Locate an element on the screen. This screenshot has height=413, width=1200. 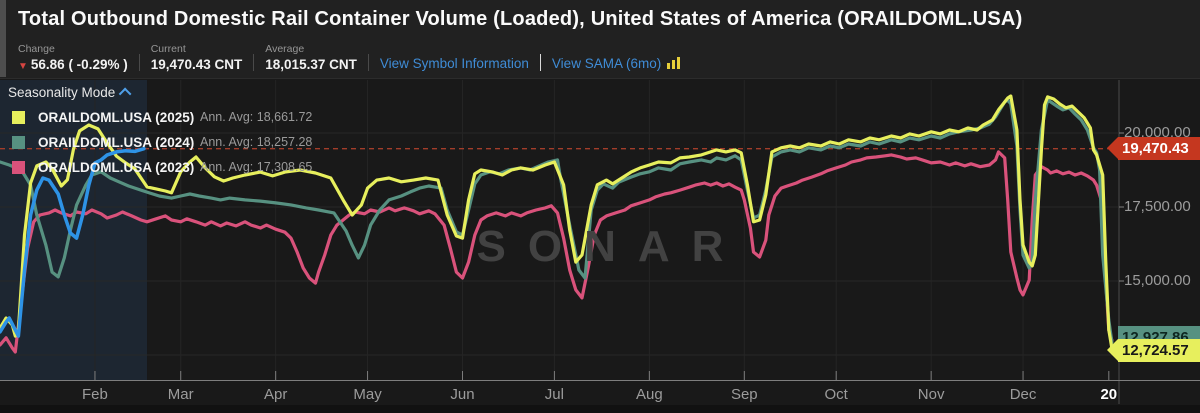
average-stat: Average 18,015.37 CNT is located at coordinates (311, 57).